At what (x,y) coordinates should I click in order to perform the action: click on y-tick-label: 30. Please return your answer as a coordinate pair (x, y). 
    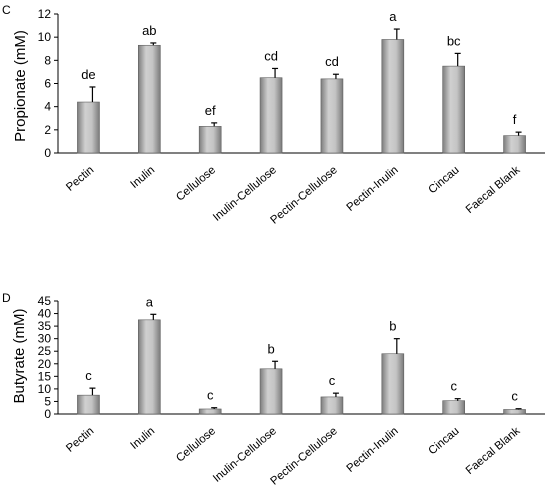
    Looking at the image, I should click on (45, 339).